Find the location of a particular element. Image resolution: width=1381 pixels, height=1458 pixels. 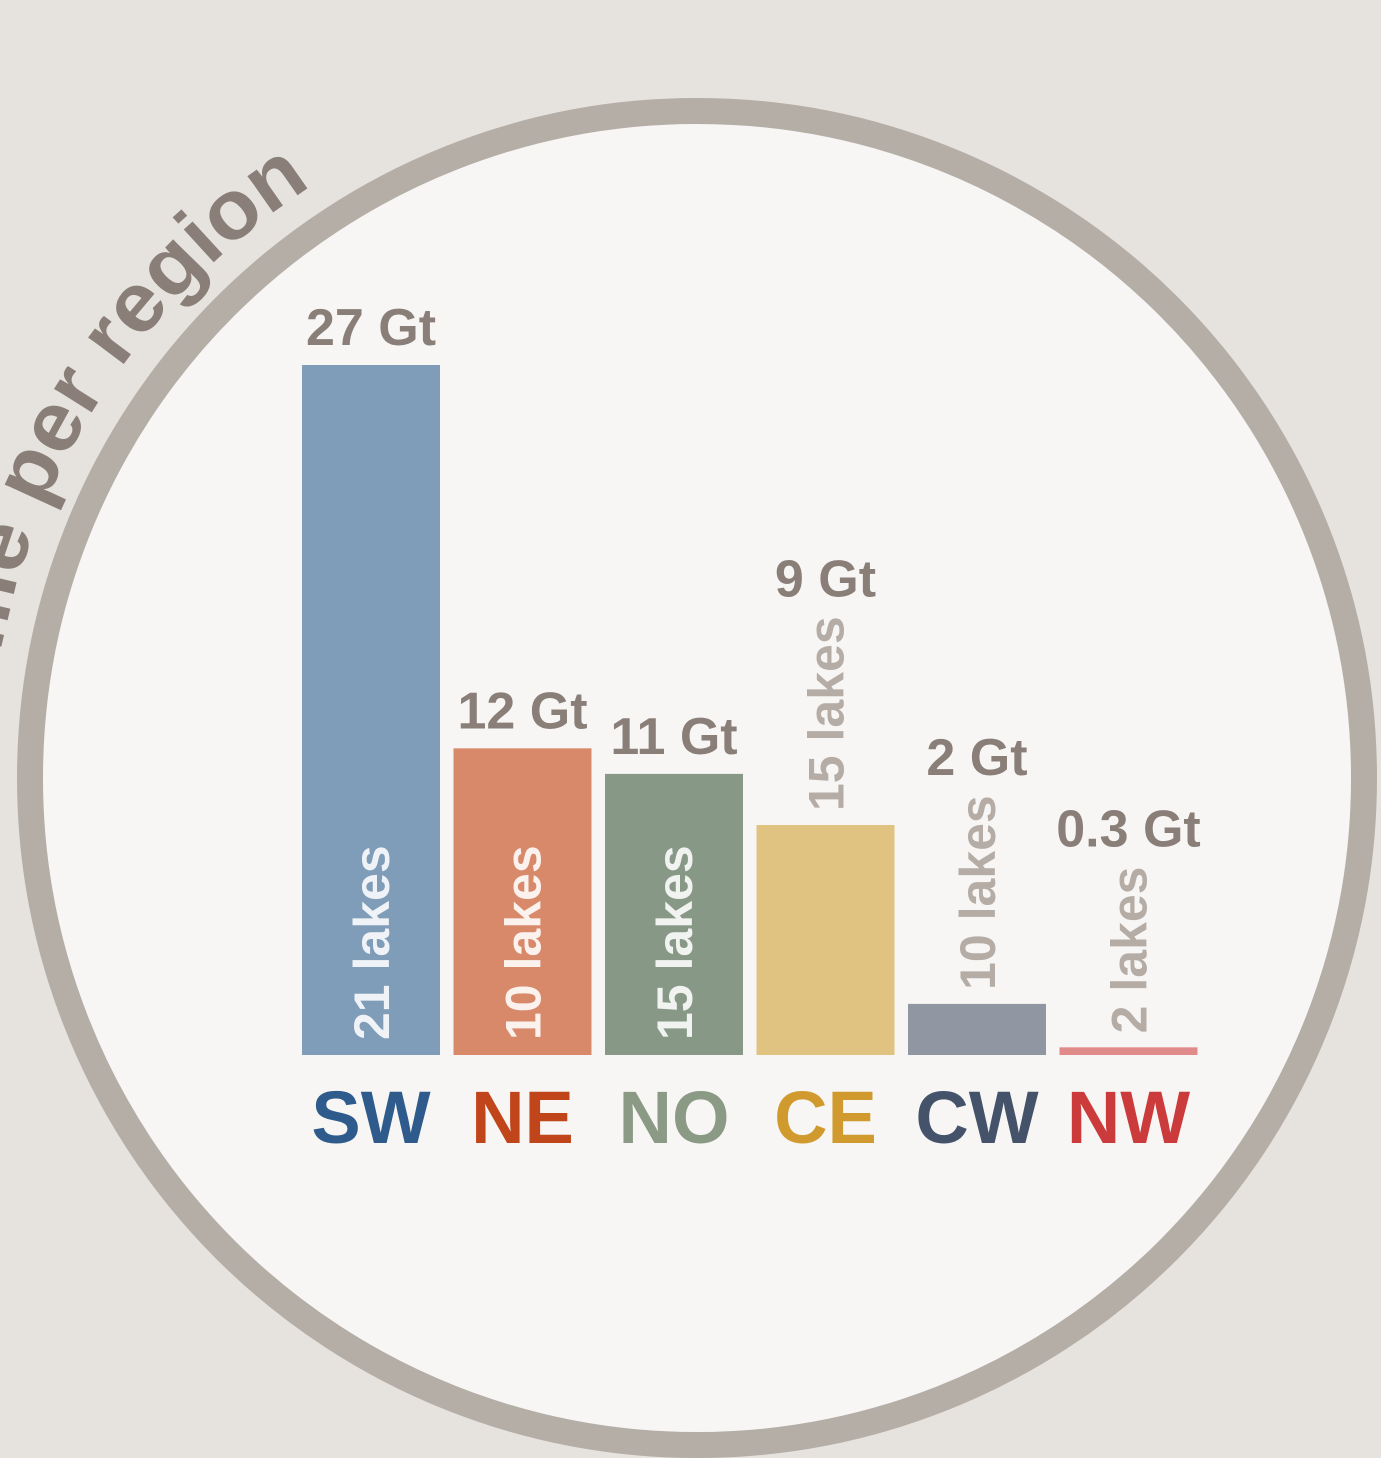

x-tick-label: CW is located at coordinates (976, 1117).